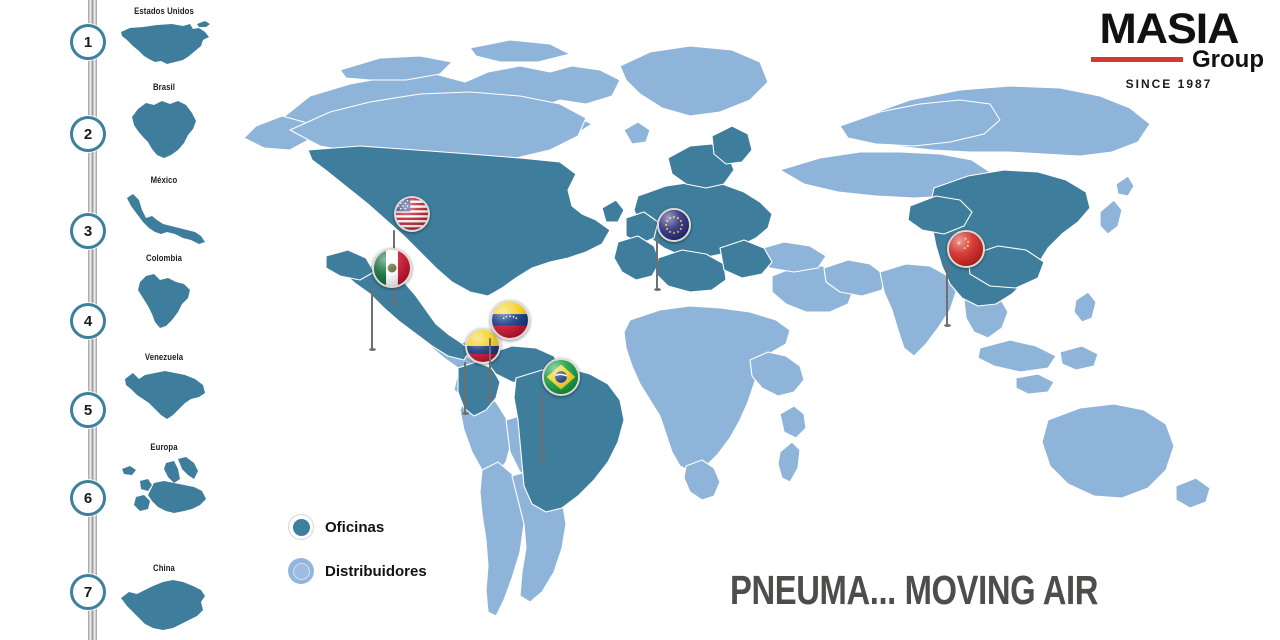  What do you see at coordinates (301, 571) in the screenshot?
I see `legend-marker-distribuidores-icon` at bounding box center [301, 571].